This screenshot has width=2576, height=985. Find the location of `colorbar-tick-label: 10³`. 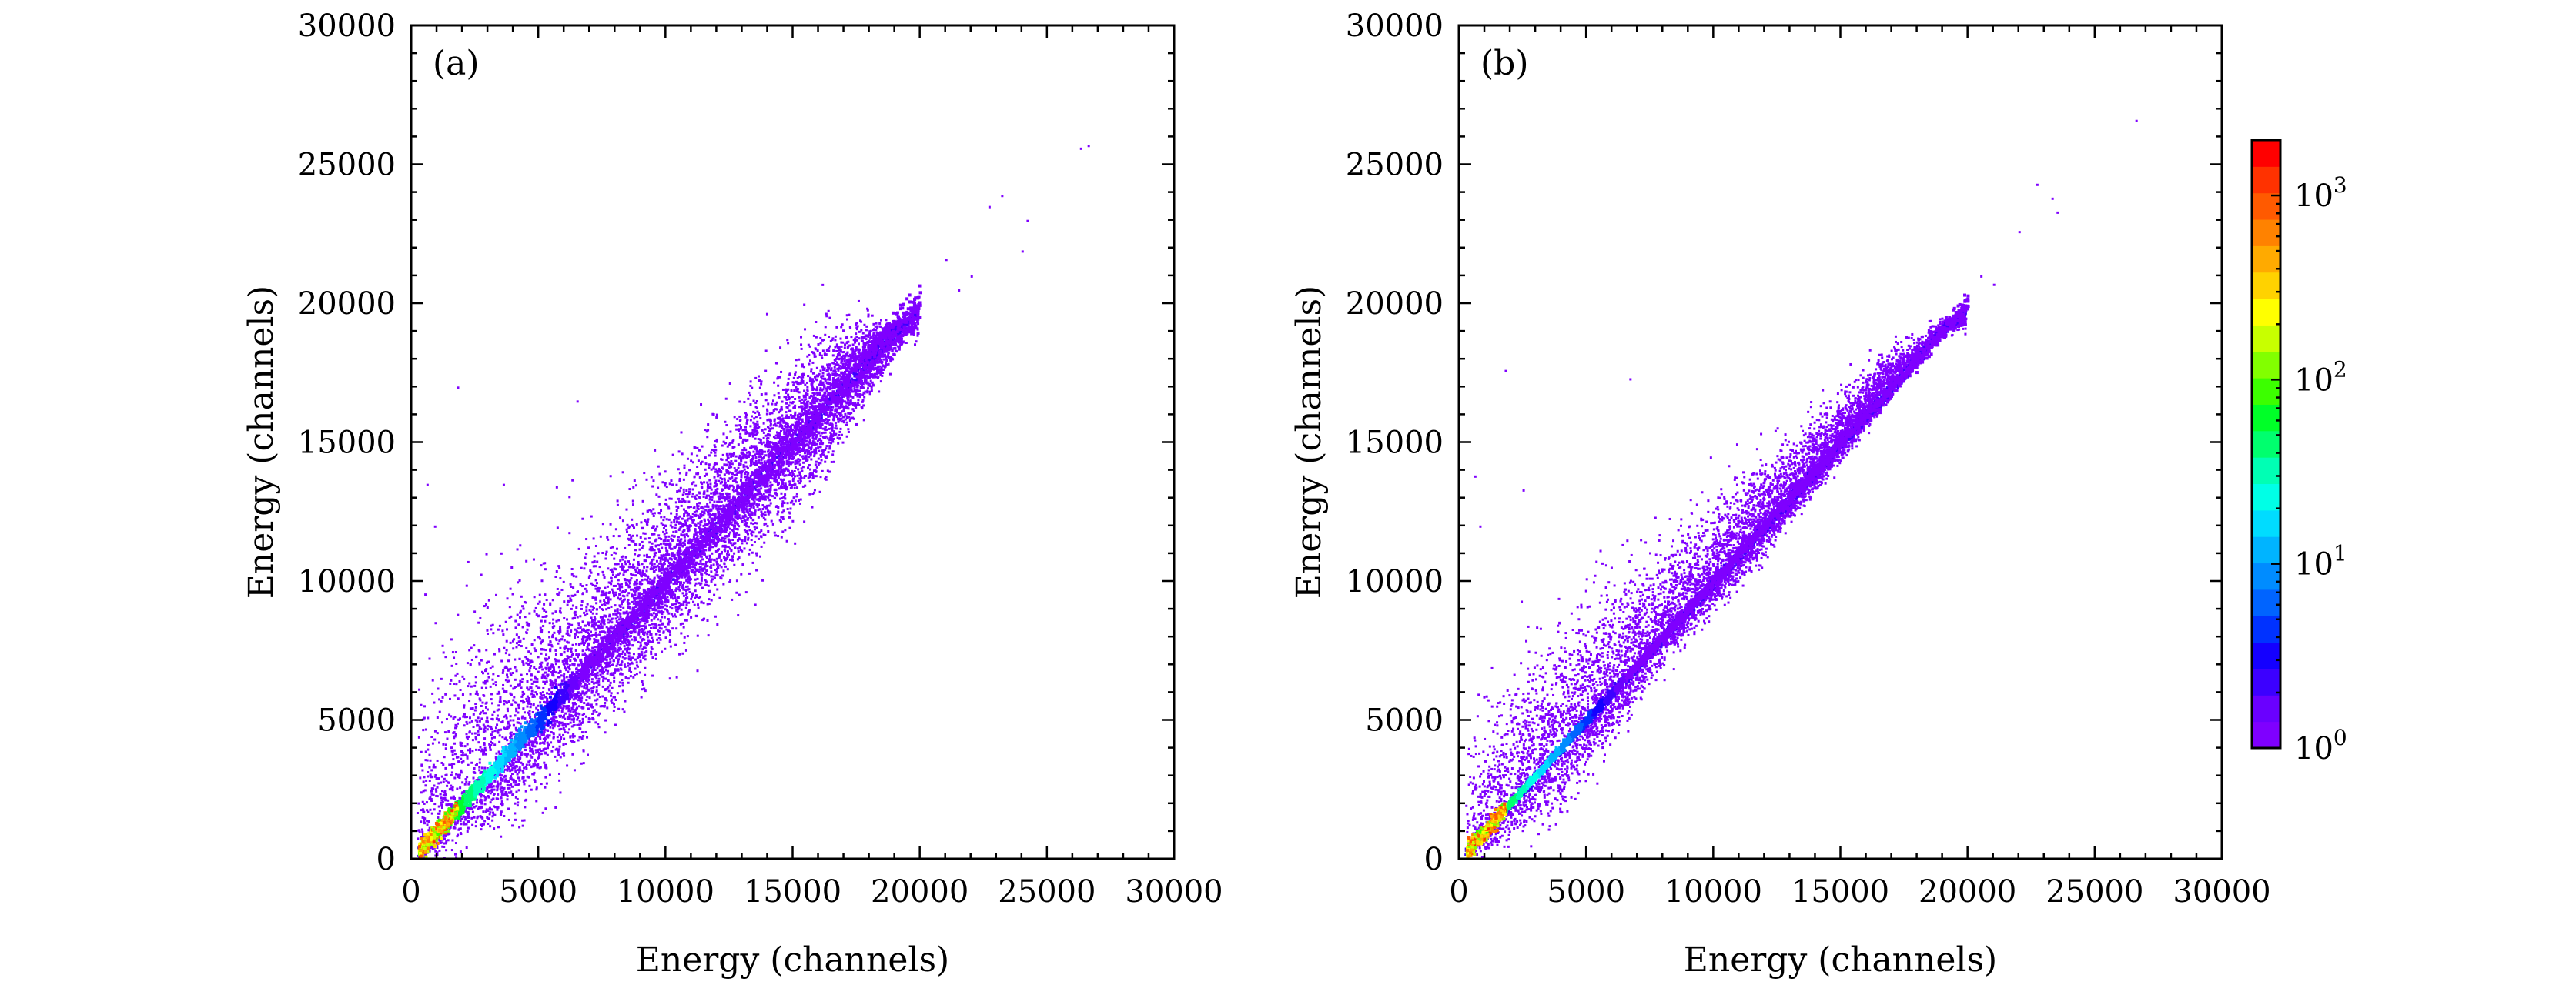

colorbar-tick-label: 10³ is located at coordinates (2320, 193).